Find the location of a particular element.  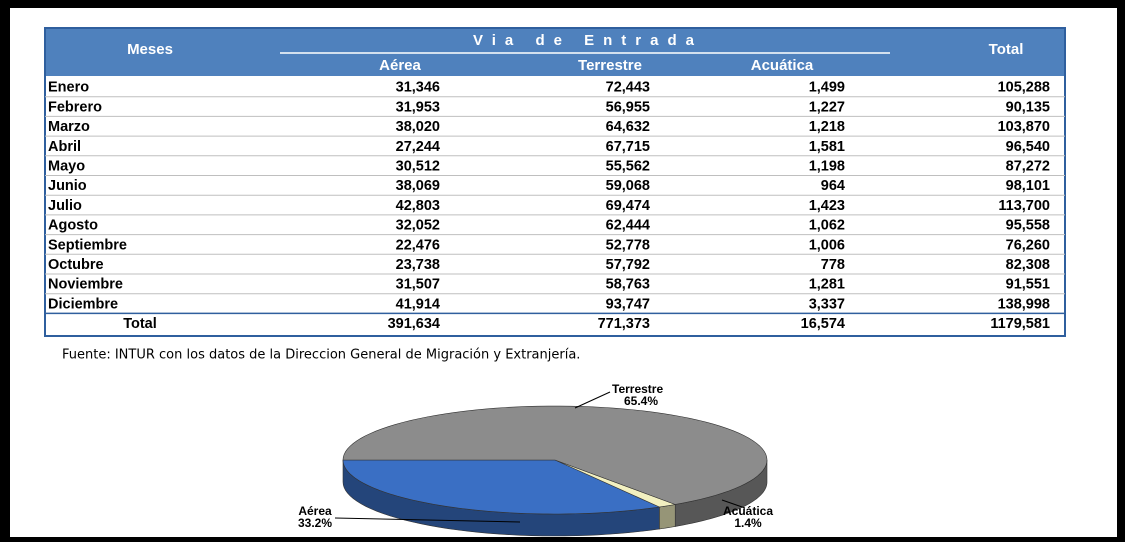

cell-value: 30,512 is located at coordinates (418, 166).